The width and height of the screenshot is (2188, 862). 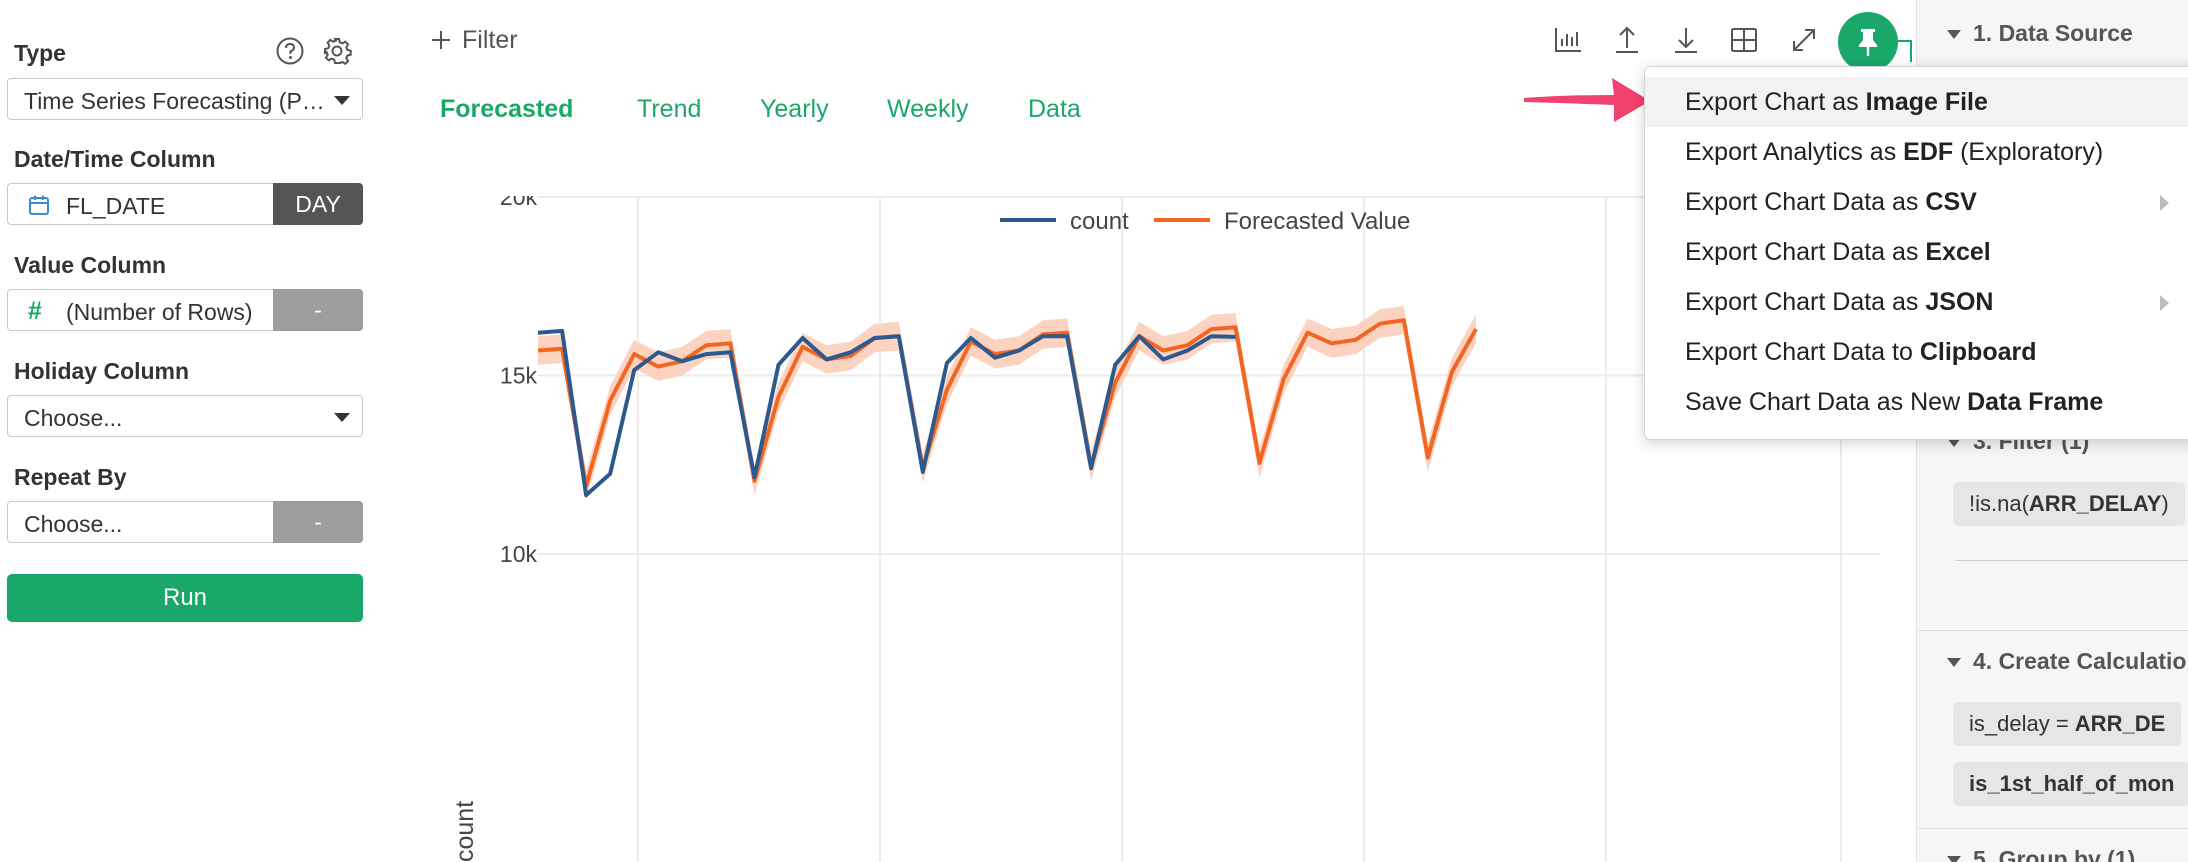 I want to click on value-column-select: # (Number of Rows) -, so click(x=185, y=310).